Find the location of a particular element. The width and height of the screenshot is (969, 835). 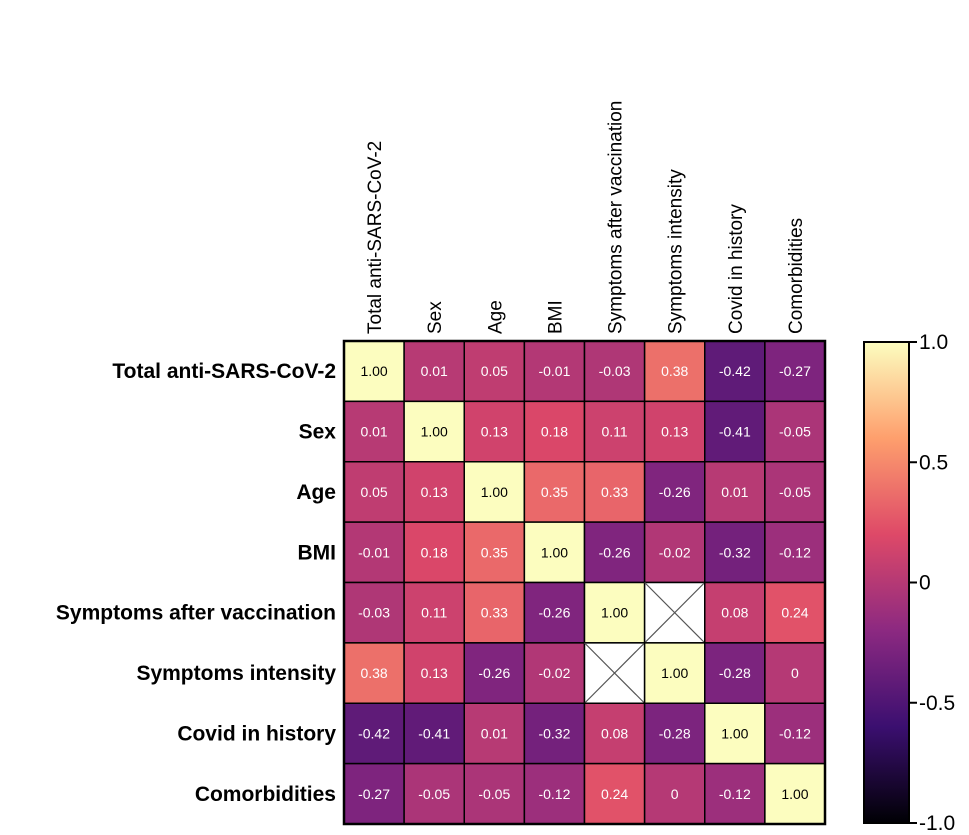

cell-value-label: -0.02 is located at coordinates (554, 673).